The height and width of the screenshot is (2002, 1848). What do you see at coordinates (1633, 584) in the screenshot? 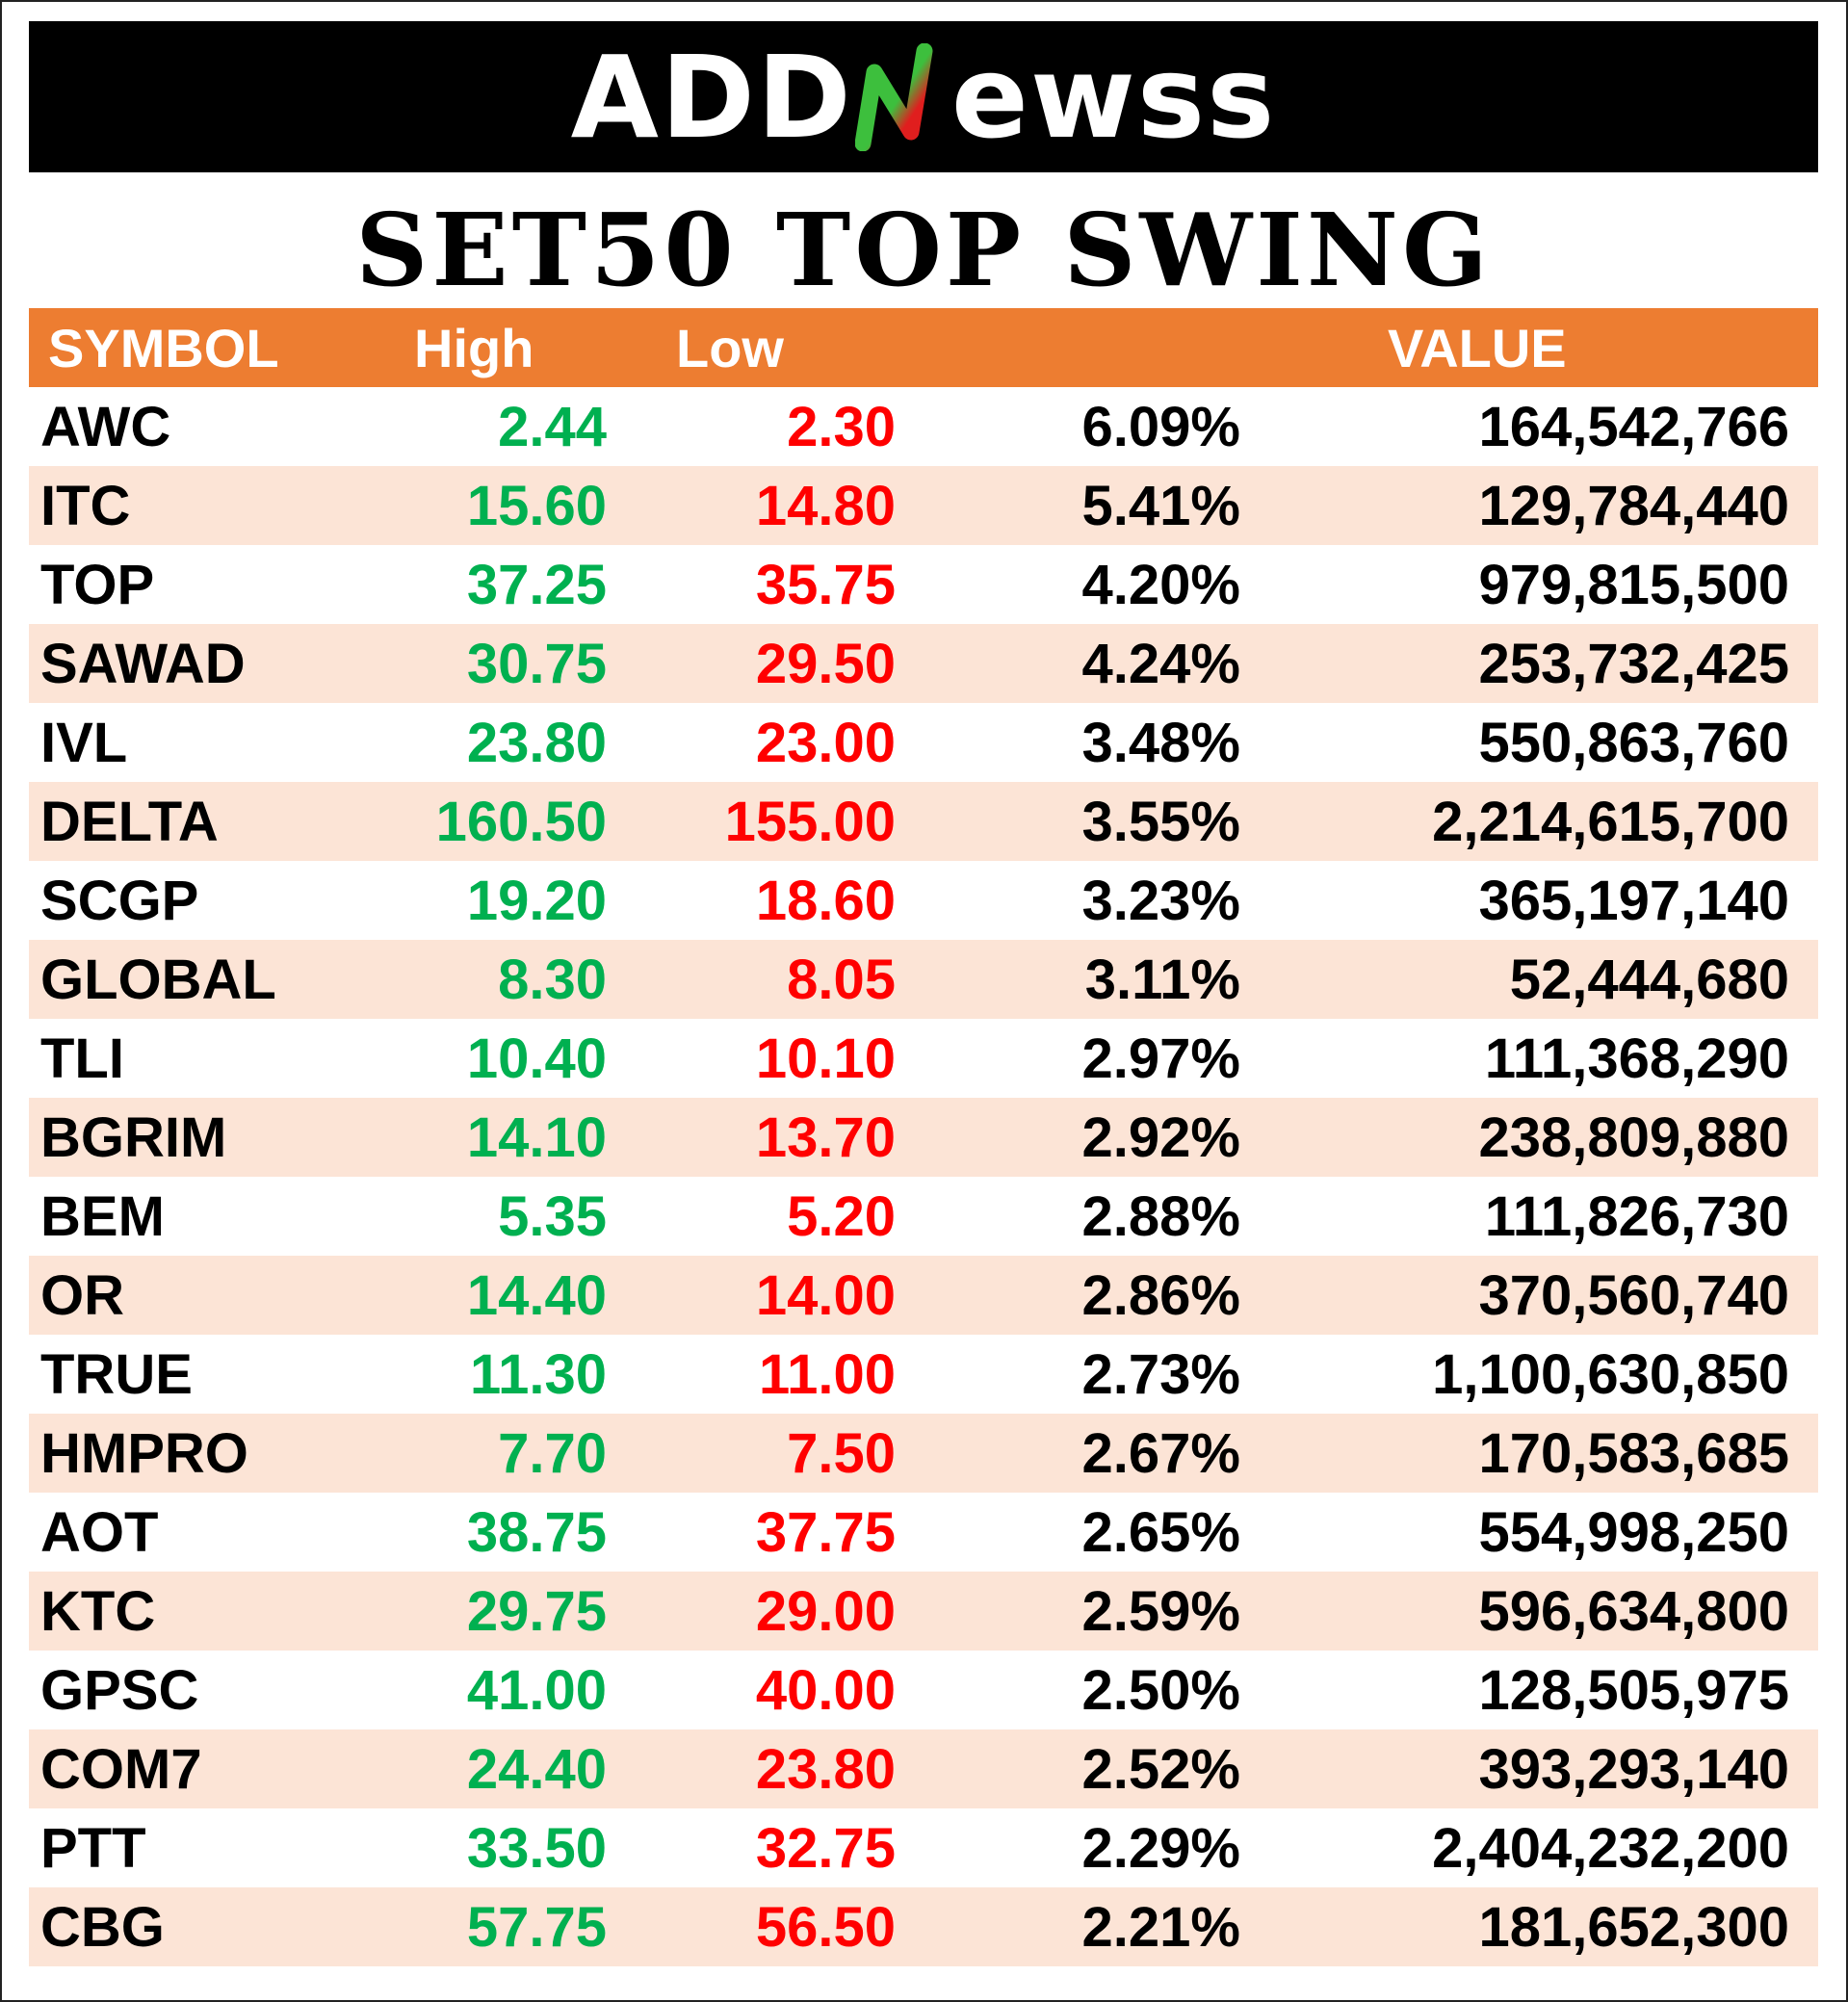
I see `cell-value: 979,815,500` at bounding box center [1633, 584].